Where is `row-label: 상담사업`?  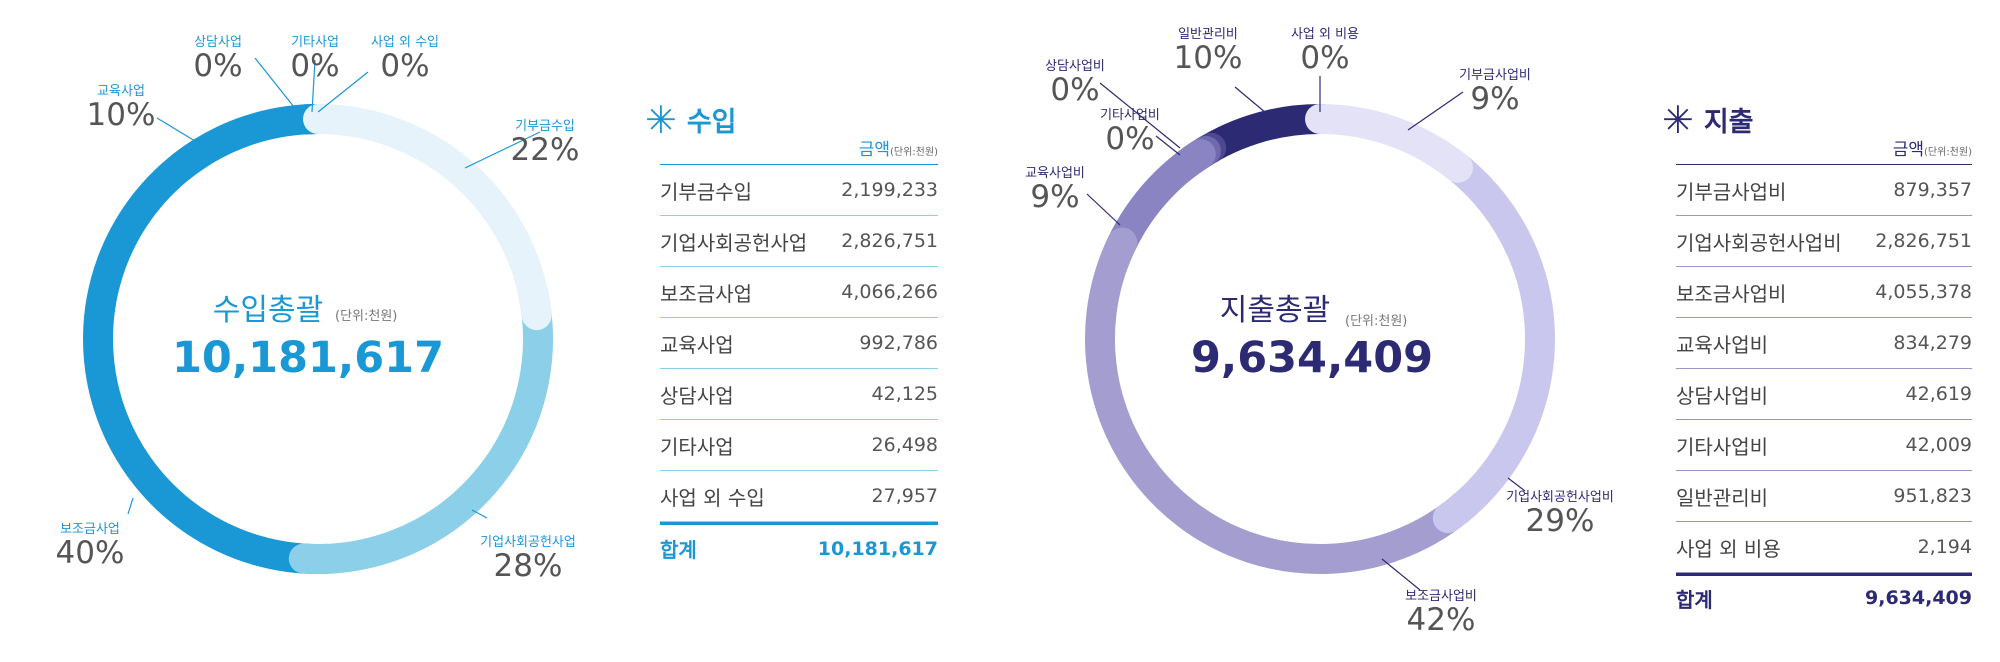 row-label: 상담사업 is located at coordinates (697, 395).